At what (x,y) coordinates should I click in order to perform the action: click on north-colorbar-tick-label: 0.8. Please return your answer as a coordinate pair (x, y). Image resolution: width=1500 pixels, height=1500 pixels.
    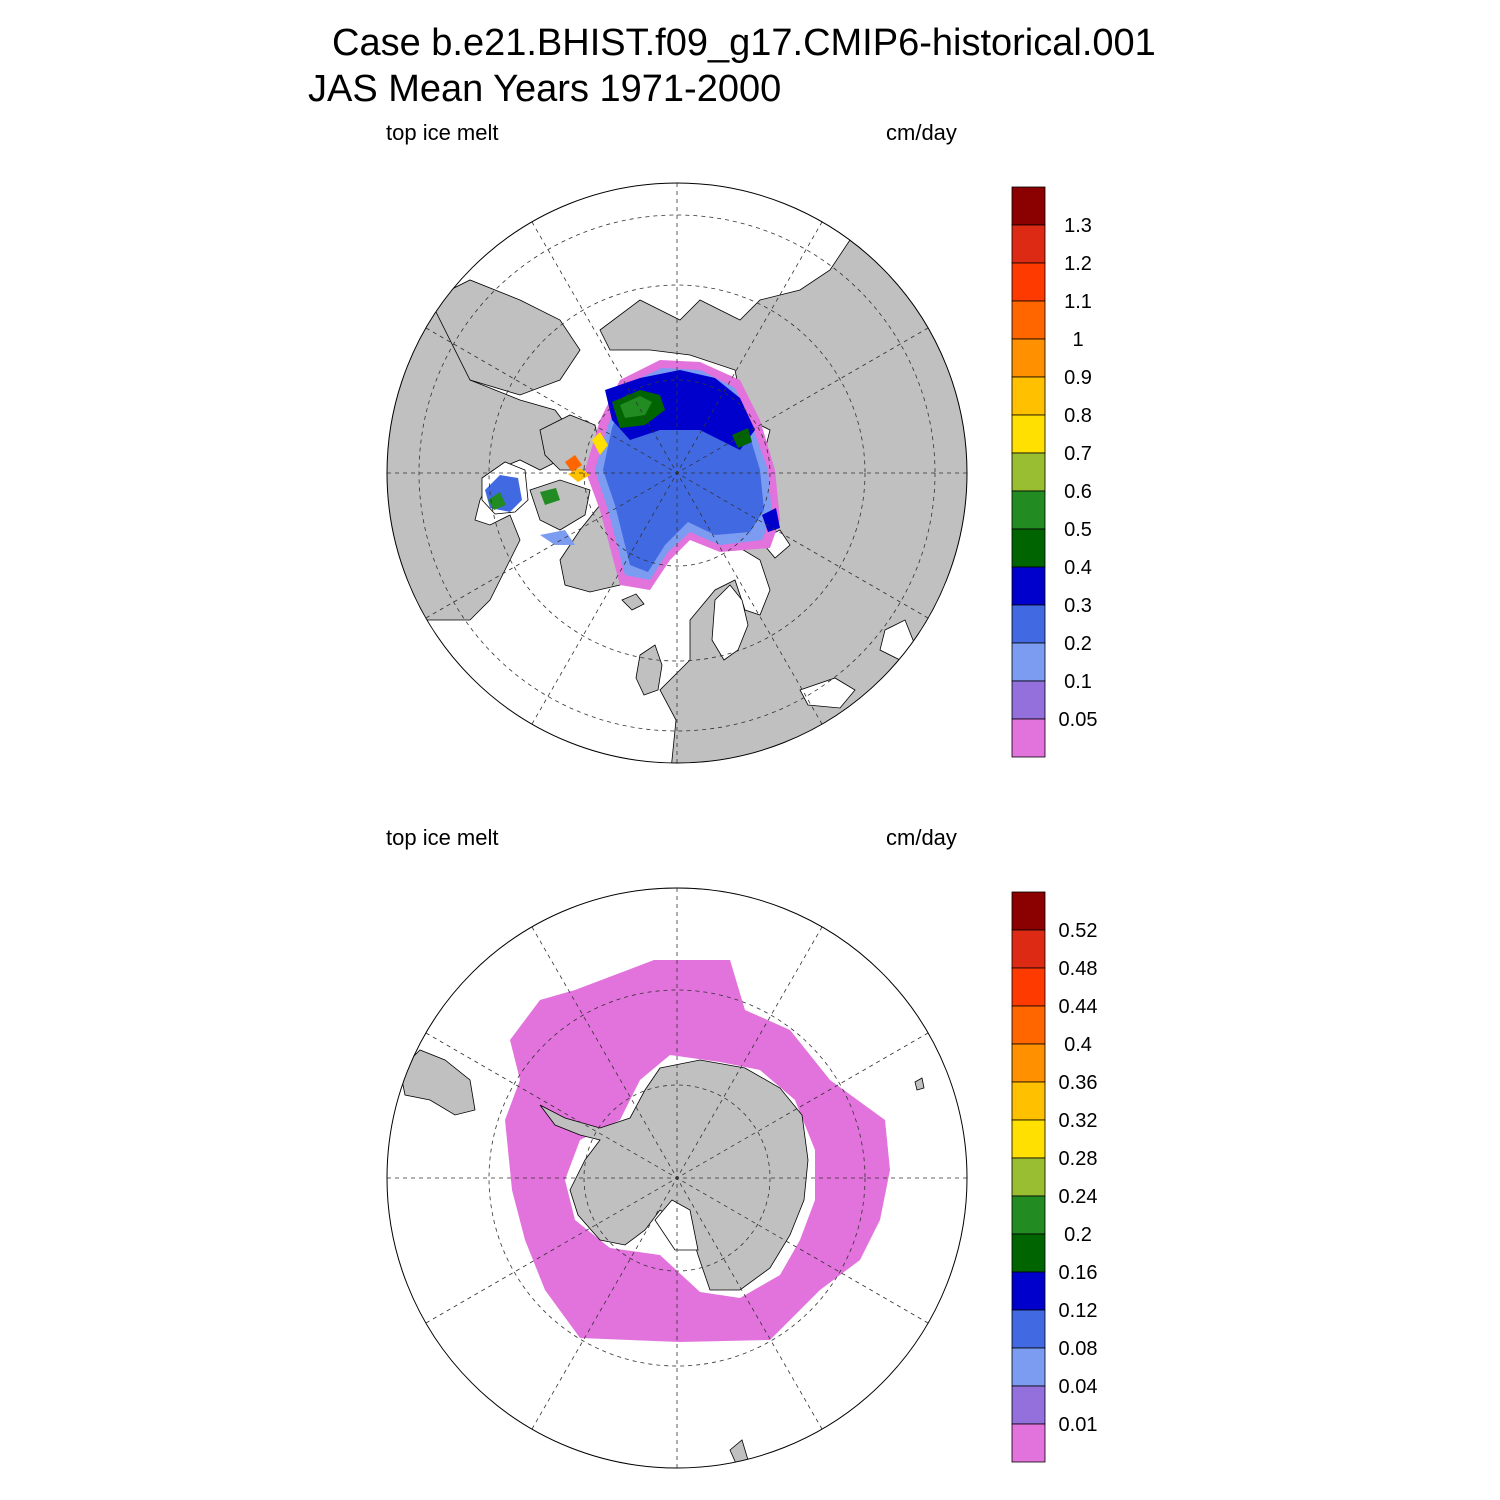
    Looking at the image, I should click on (1078, 416).